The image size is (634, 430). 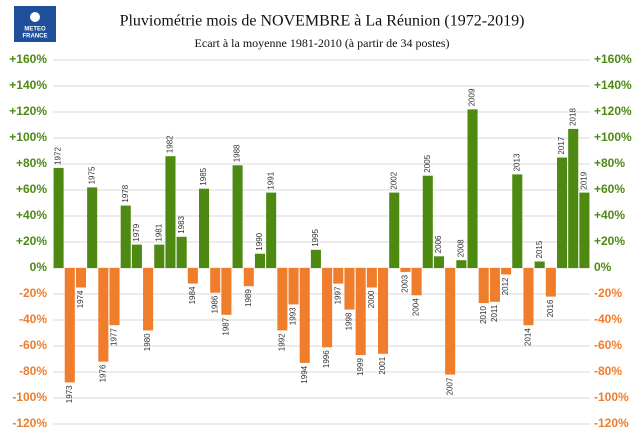 I want to click on y-tick-label: -120%, so click(x=29, y=423).